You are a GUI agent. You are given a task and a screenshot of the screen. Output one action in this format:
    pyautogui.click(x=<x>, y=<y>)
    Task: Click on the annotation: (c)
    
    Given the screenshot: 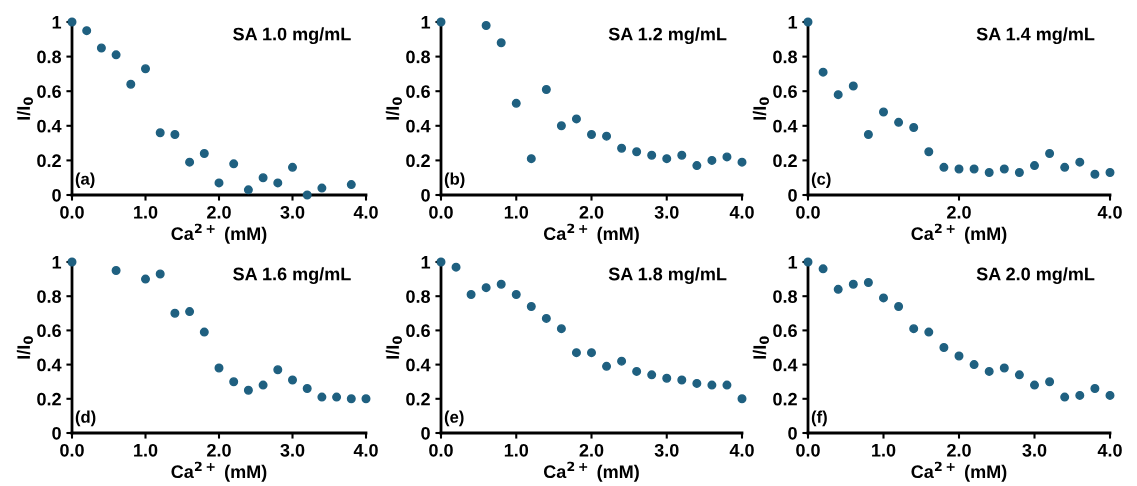 What is the action you would take?
    pyautogui.click(x=821, y=180)
    